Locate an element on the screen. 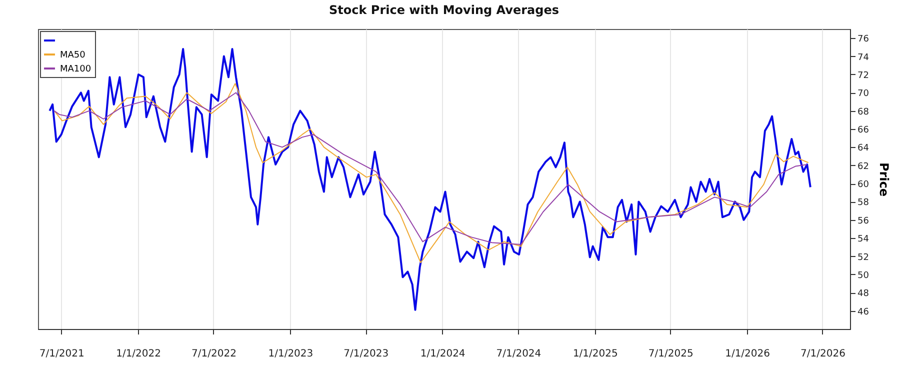 This screenshot has width=900, height=375. y-tick-label: 72 is located at coordinates (863, 75).